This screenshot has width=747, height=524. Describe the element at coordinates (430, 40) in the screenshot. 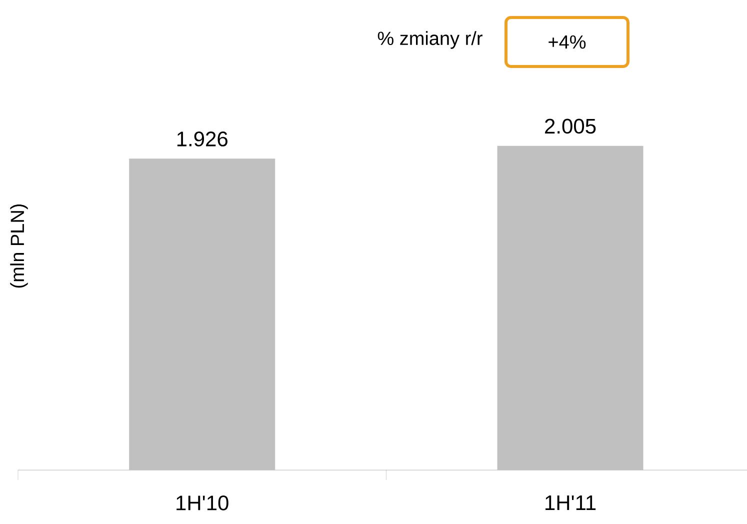

I see `text: % zmiany r/r` at that location.